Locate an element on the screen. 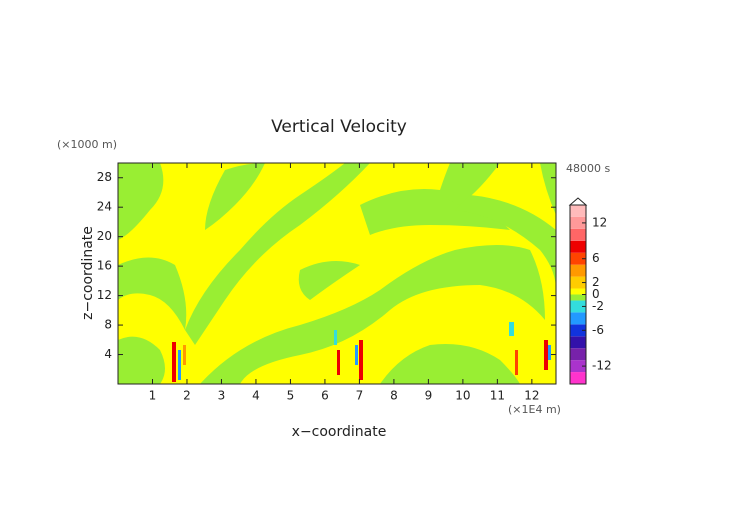  y-tick-label: 12 is located at coordinates (104, 295).